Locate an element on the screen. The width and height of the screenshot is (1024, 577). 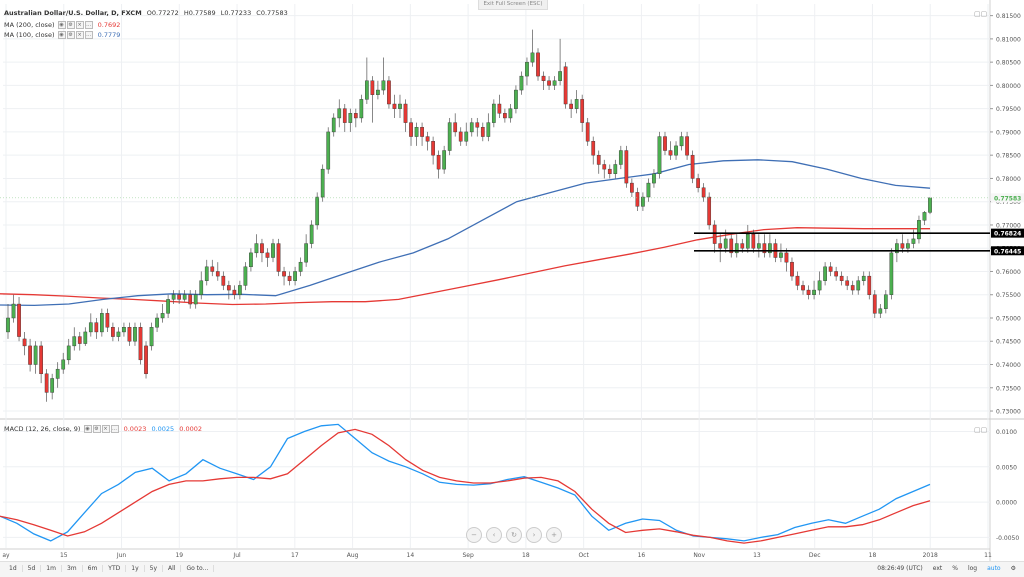
ma200-label: MA (200, close) is located at coordinates (29, 25).